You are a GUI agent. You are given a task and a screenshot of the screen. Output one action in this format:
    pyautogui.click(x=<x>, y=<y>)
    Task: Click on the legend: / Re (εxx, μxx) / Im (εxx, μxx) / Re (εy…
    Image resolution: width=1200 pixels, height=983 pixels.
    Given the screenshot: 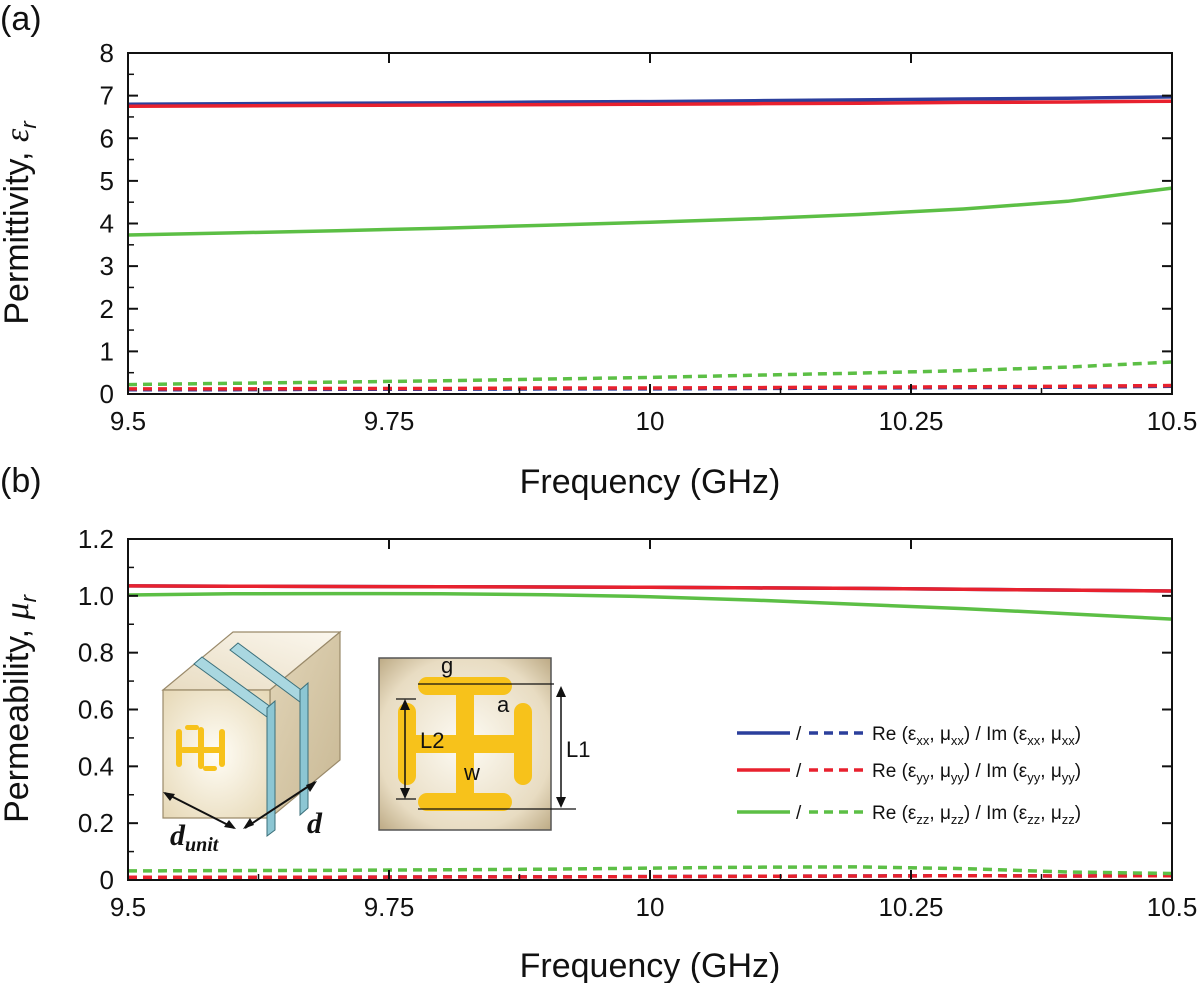 What is the action you would take?
    pyautogui.click(x=909, y=775)
    